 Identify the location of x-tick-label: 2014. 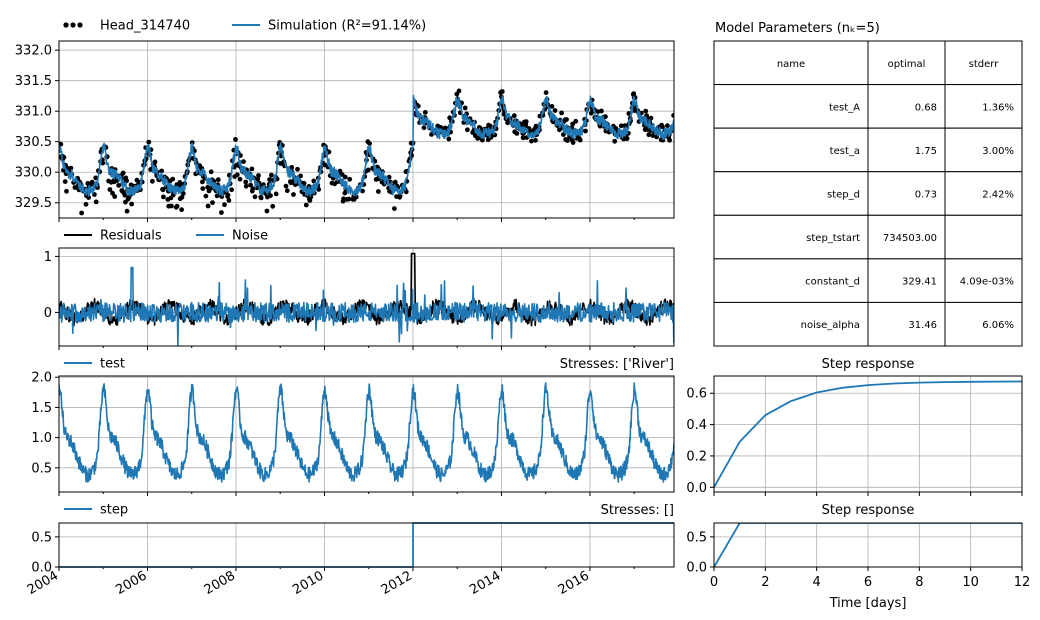
(485, 583).